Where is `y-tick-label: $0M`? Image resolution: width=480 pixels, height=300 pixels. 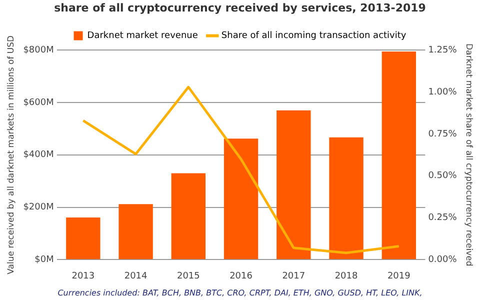 y-tick-label: $0M is located at coordinates (44, 259).